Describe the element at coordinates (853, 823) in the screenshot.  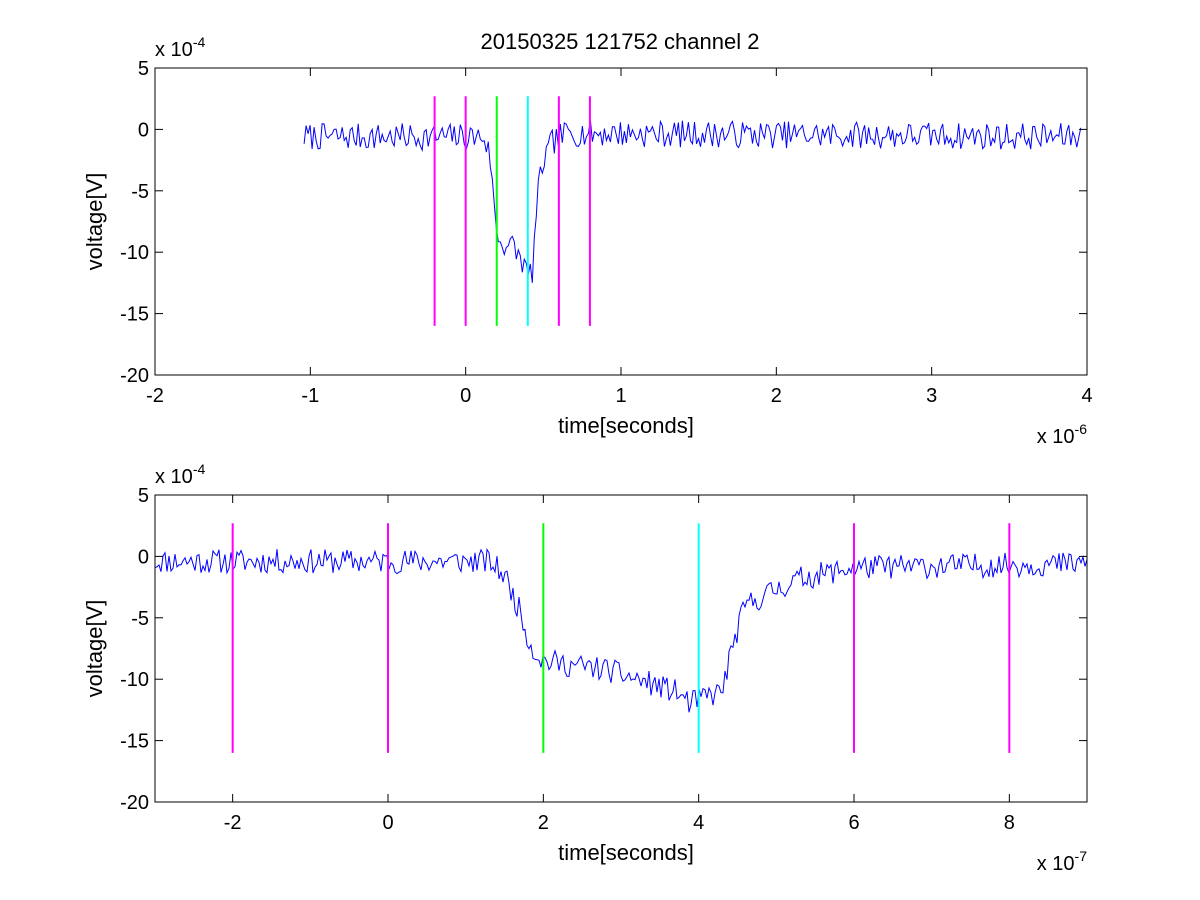
I see `x-tick-label: 6` at that location.